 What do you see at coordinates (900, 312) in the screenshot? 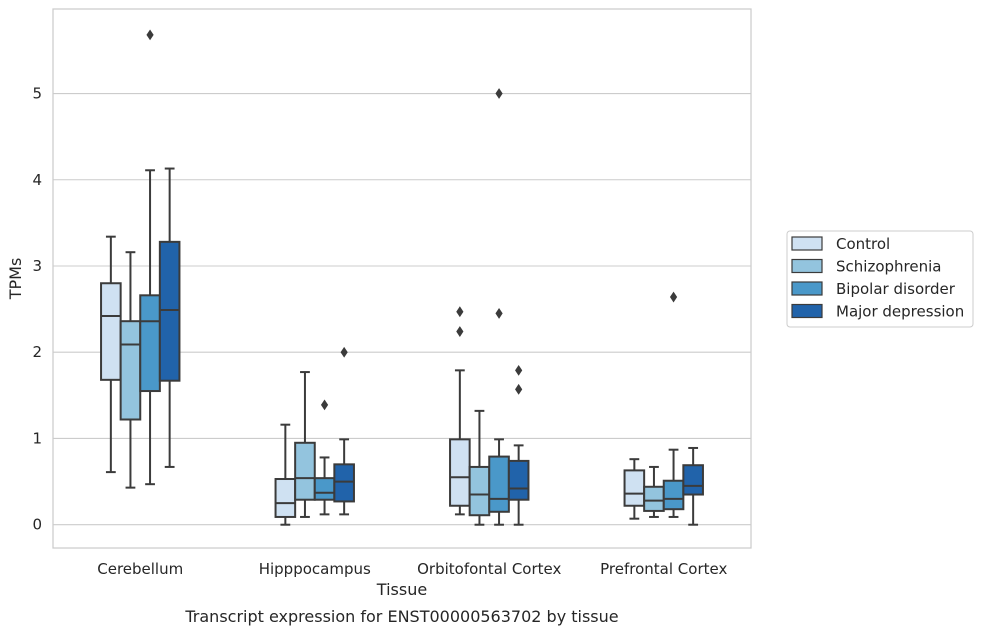
I see `legend-label: Major depression` at bounding box center [900, 312].